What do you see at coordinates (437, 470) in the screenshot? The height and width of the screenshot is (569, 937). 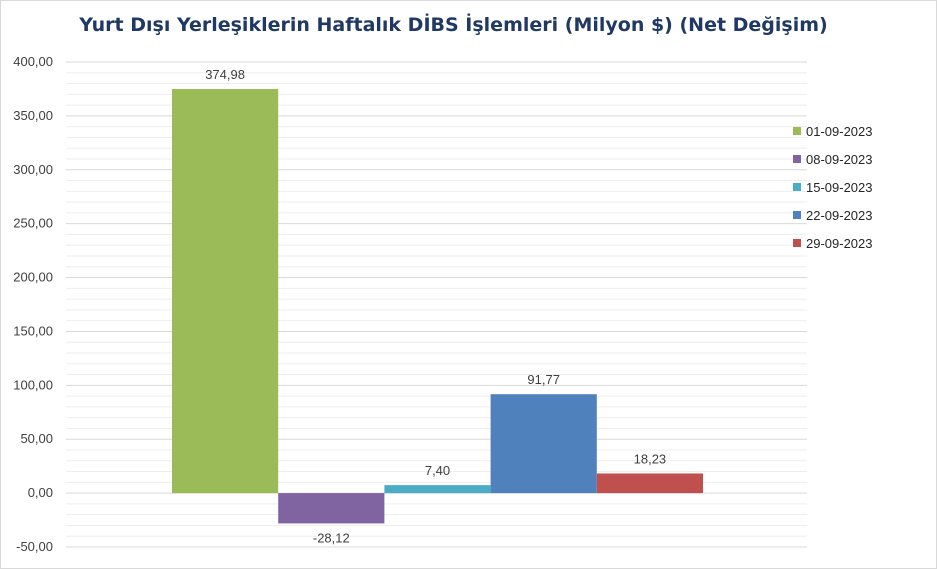 I see `data-label: 7,40` at bounding box center [437, 470].